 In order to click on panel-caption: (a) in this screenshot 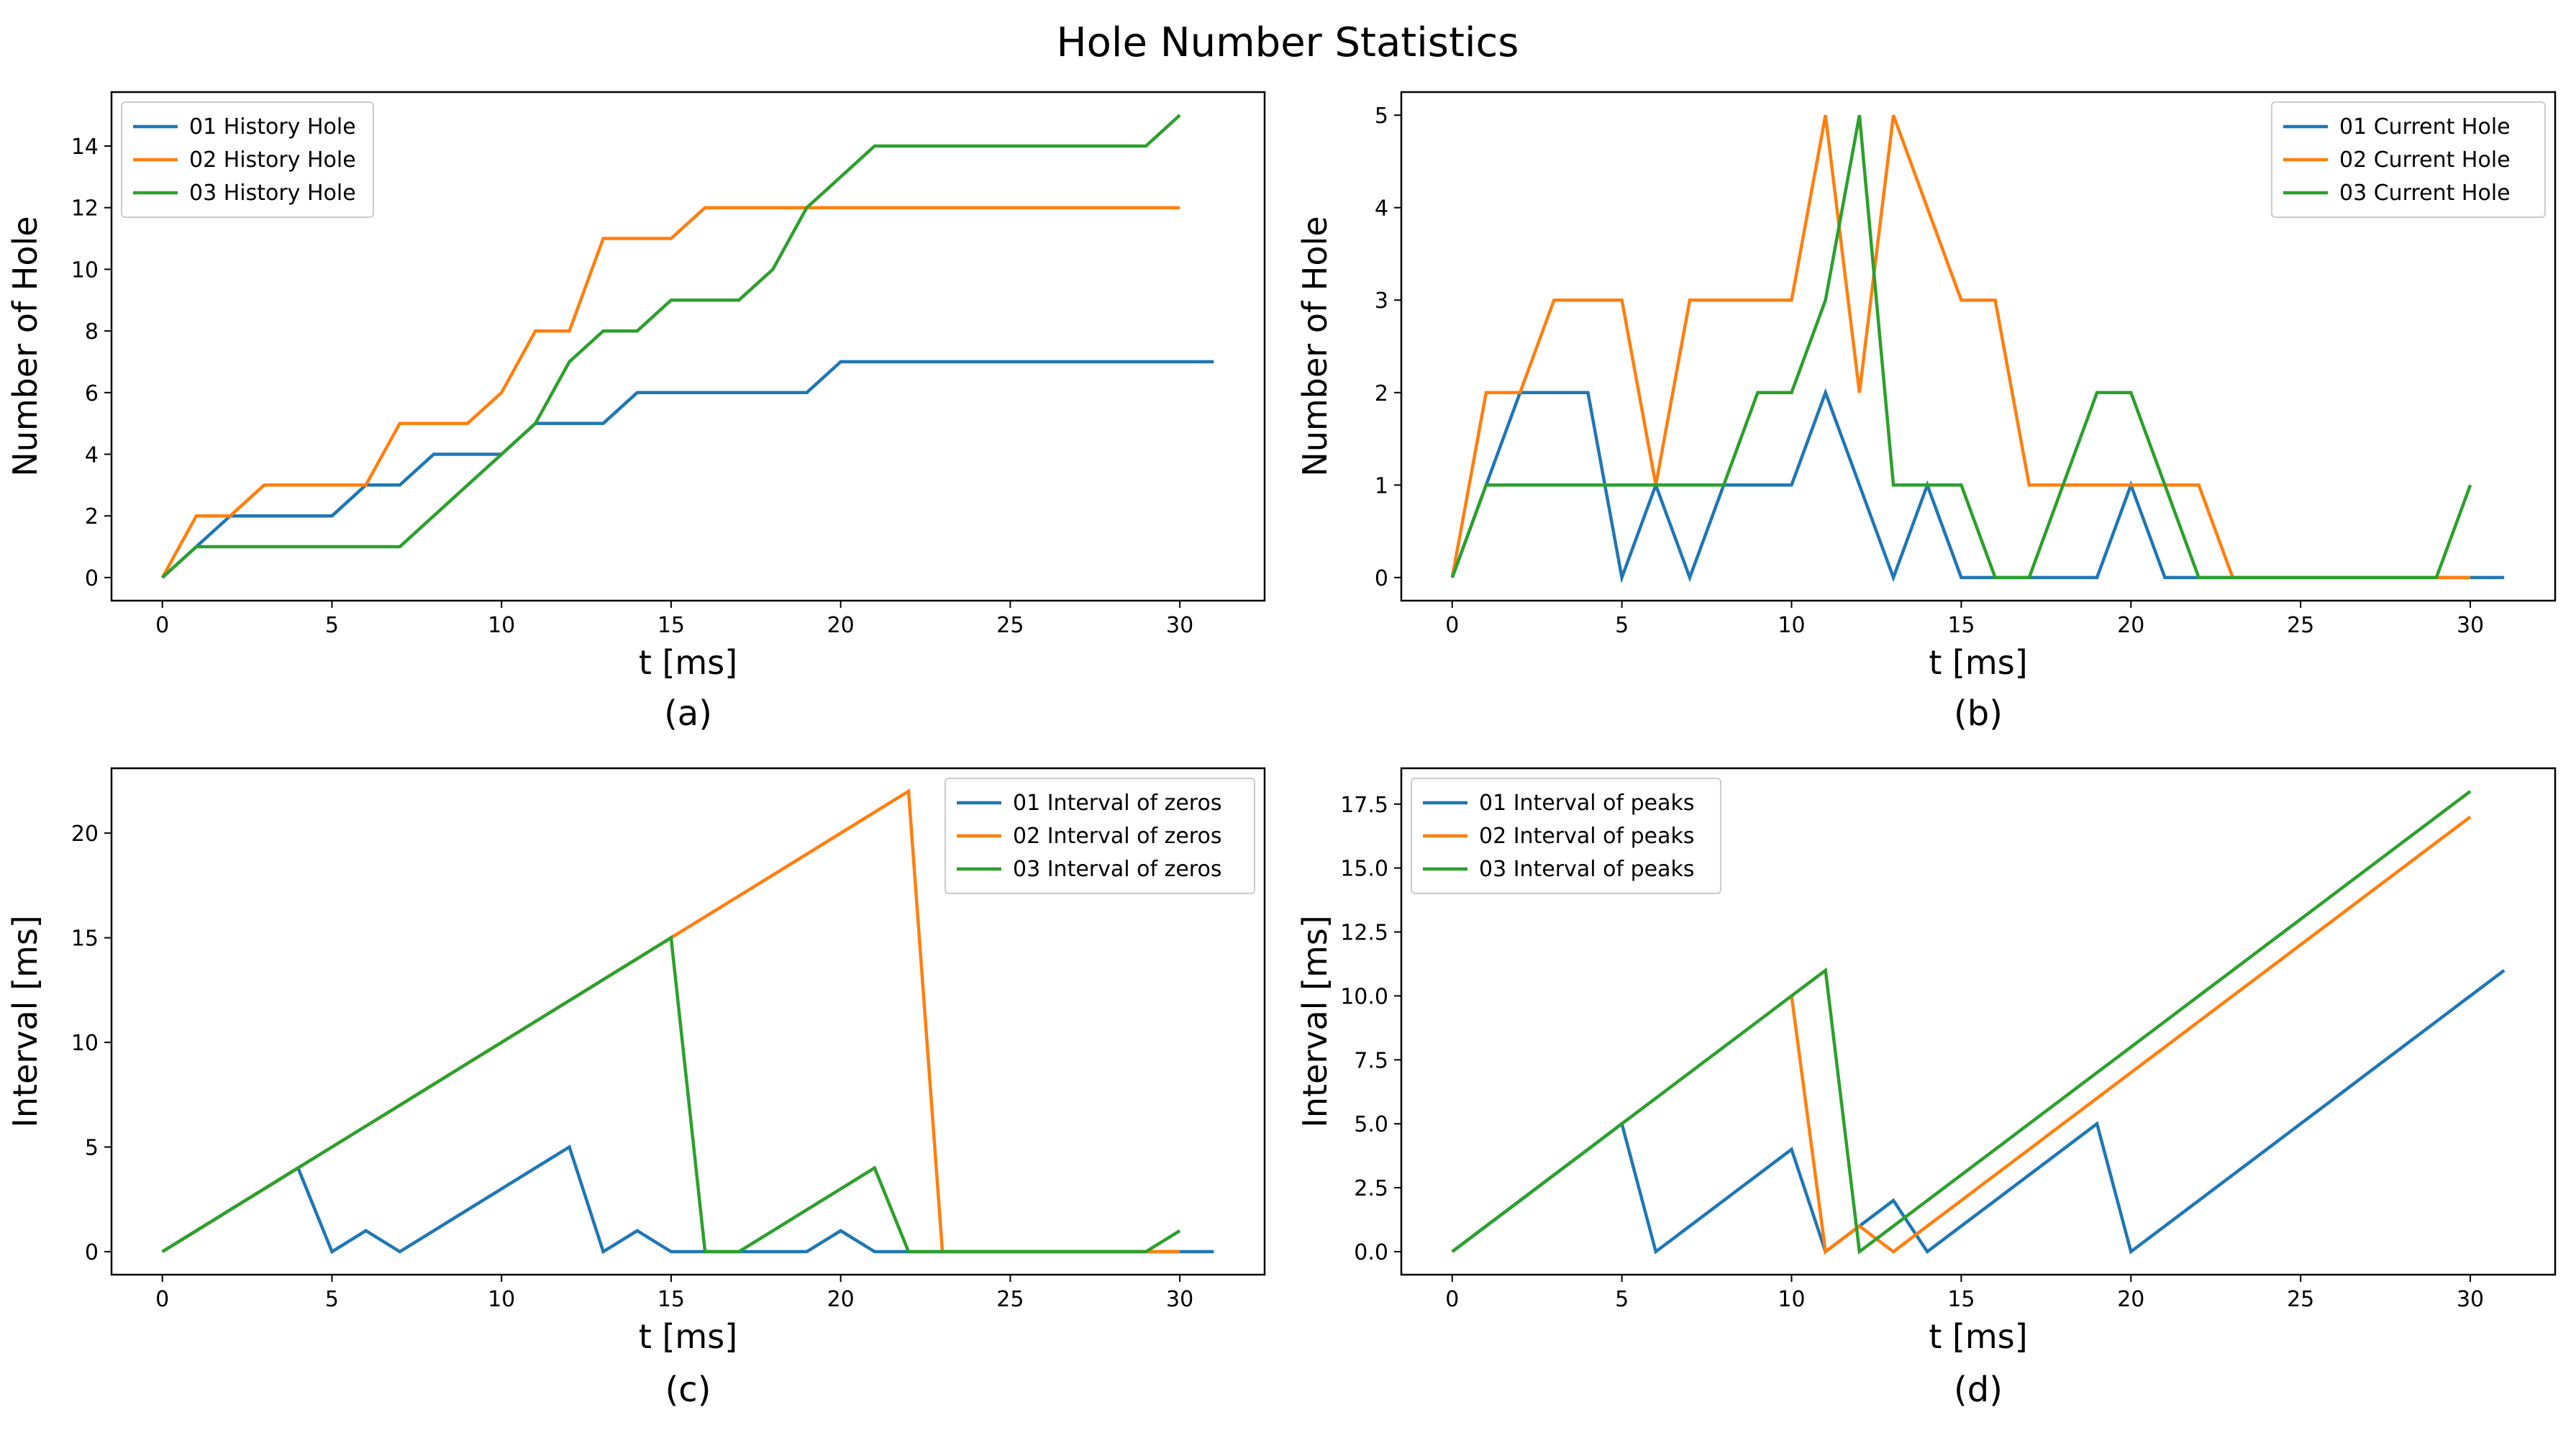, I will do `click(688, 713)`.